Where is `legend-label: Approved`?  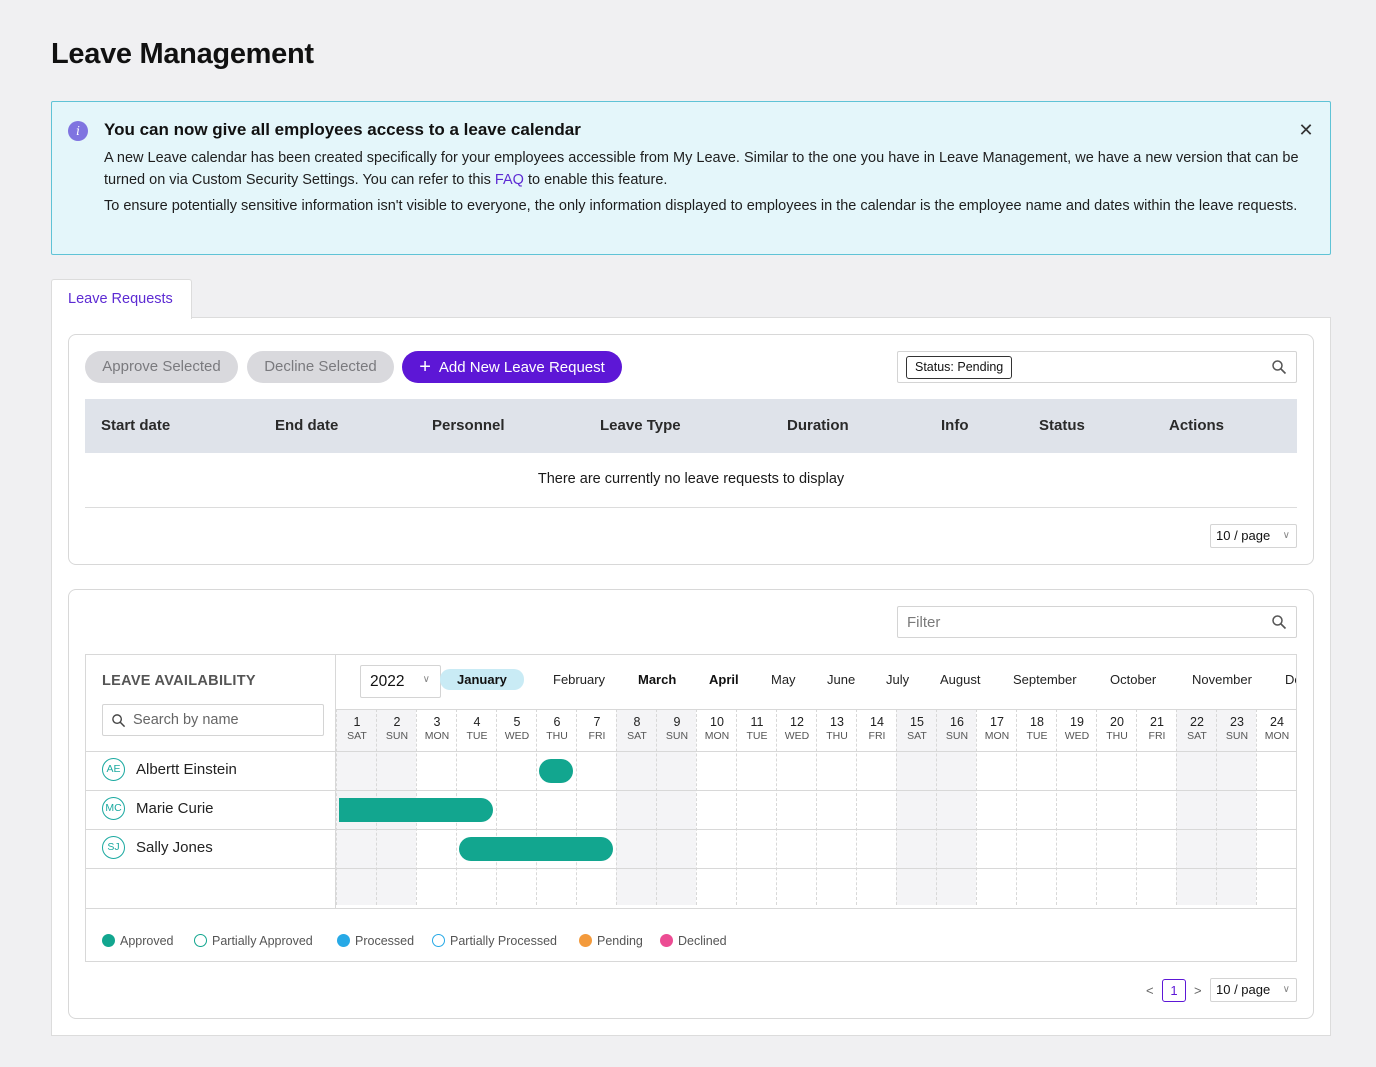 legend-label: Approved is located at coordinates (147, 941).